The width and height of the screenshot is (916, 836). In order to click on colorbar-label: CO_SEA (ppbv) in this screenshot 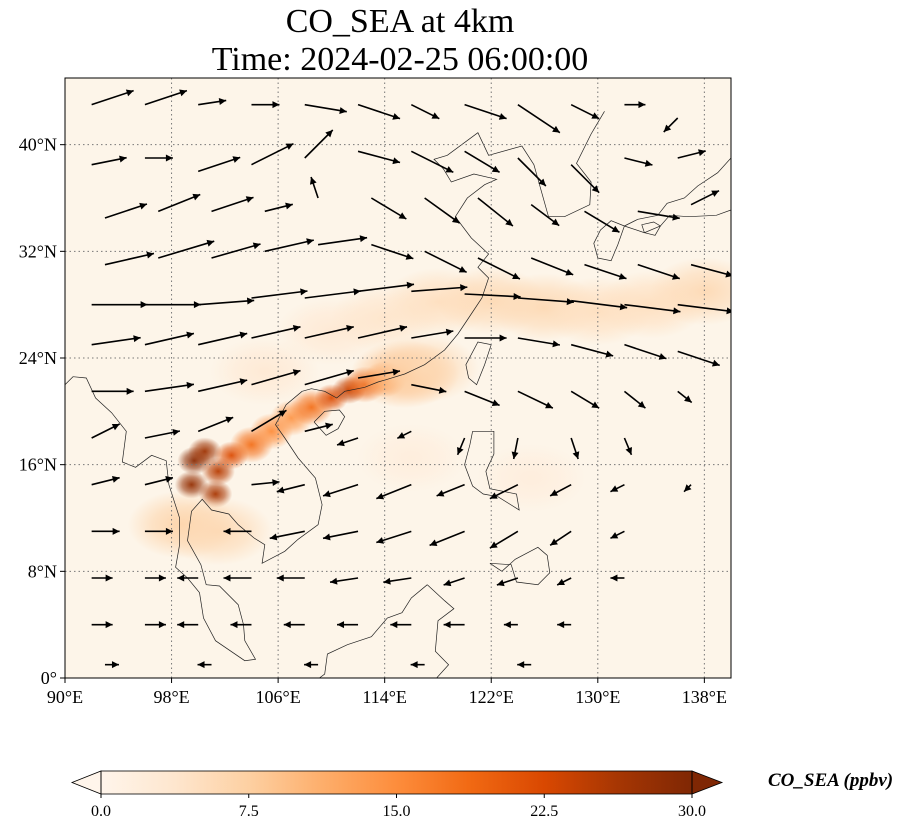, I will do `click(831, 780)`.